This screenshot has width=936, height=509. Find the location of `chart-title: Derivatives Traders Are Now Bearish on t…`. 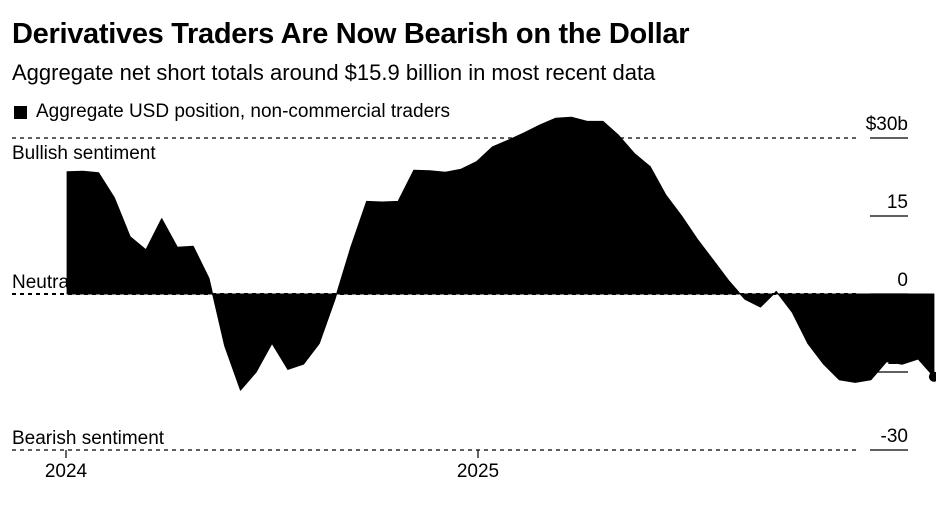

chart-title: Derivatives Traders Are Now Bearish on t… is located at coordinates (351, 34).